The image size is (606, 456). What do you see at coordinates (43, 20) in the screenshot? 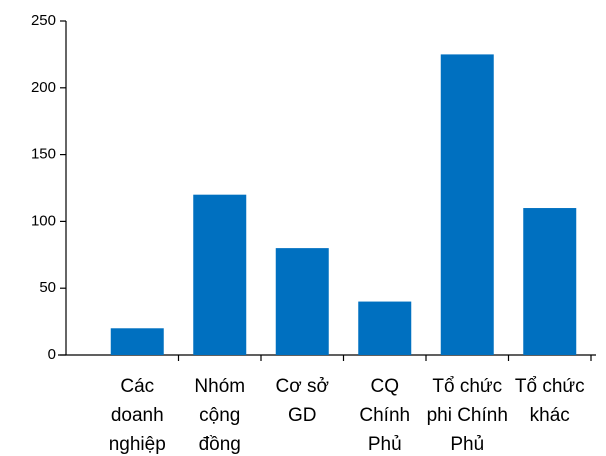
I see `y-tick-label: 250` at bounding box center [43, 20].